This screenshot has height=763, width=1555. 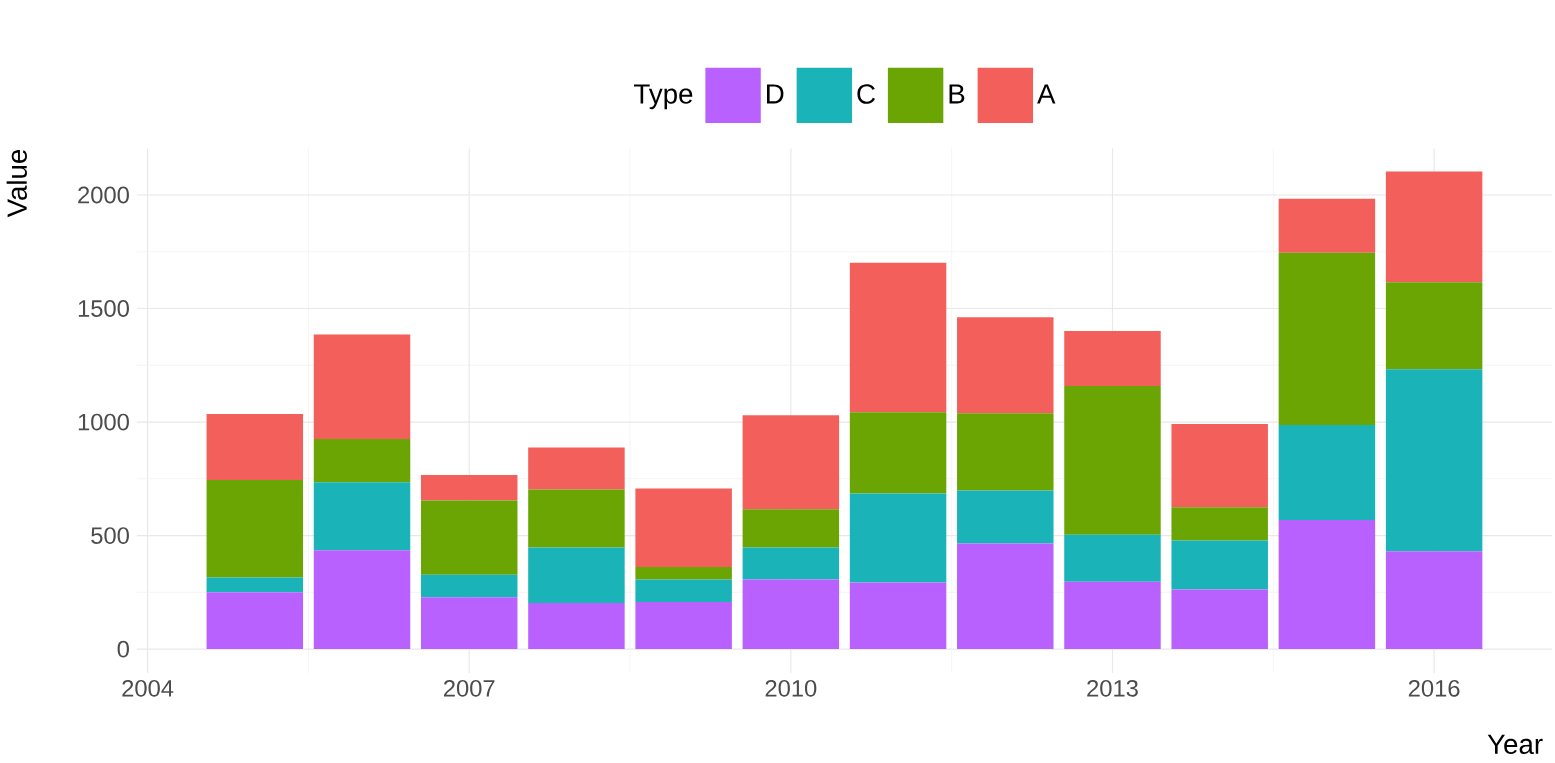 I want to click on legend-label: B, so click(x=957, y=94).